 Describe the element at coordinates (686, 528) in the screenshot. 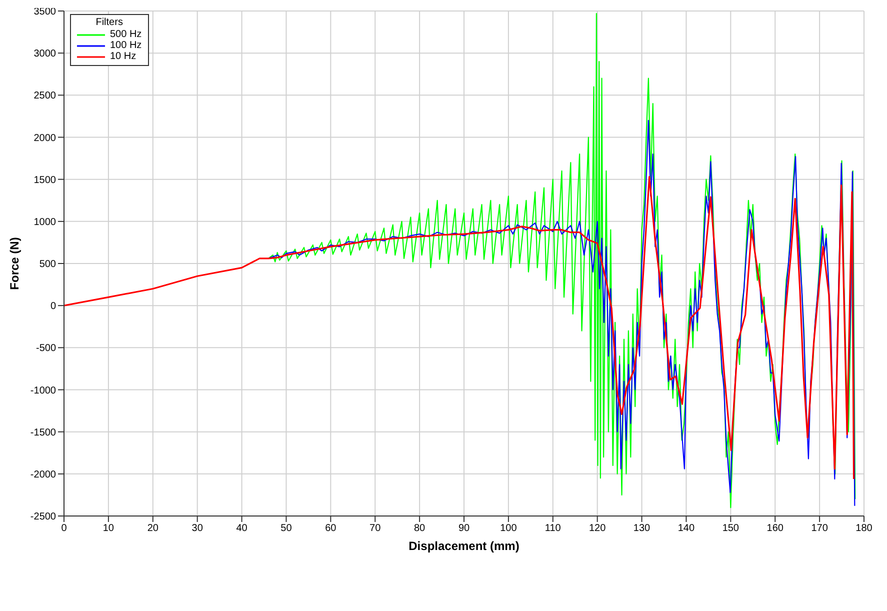

I see `x-tick-label: 140` at that location.